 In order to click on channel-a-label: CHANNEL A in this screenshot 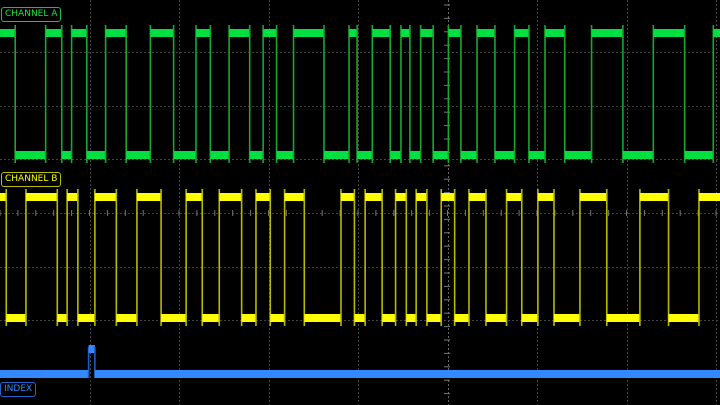, I will do `click(31, 14)`.